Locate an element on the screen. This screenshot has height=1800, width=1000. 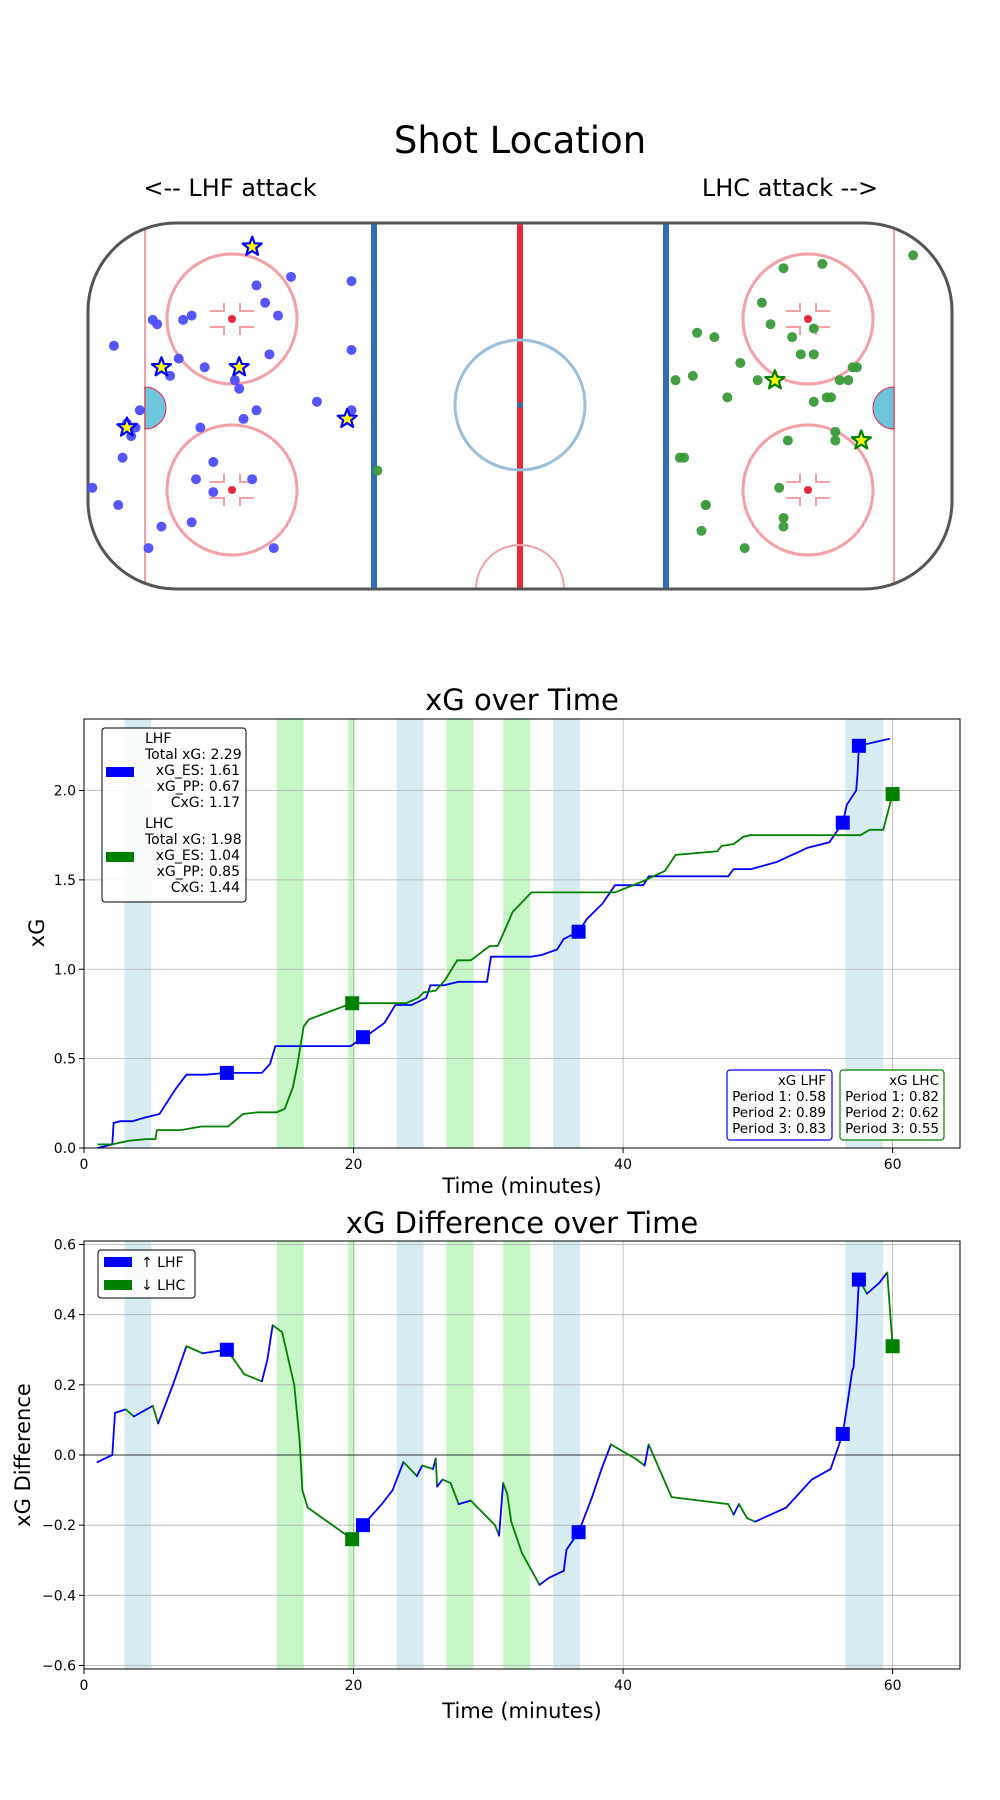
goal-star-lhf is located at coordinates (161, 366).